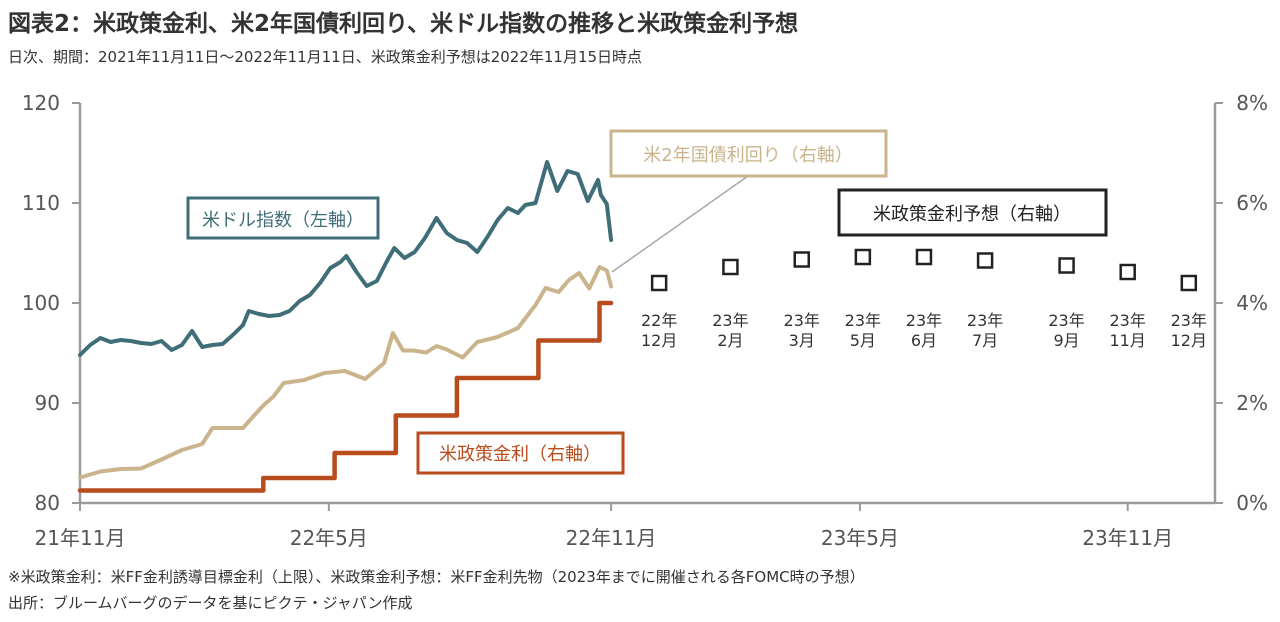 The image size is (1280, 622). I want to click on forecast-annotation: 米政策金利予想（右軸）, so click(972, 212).